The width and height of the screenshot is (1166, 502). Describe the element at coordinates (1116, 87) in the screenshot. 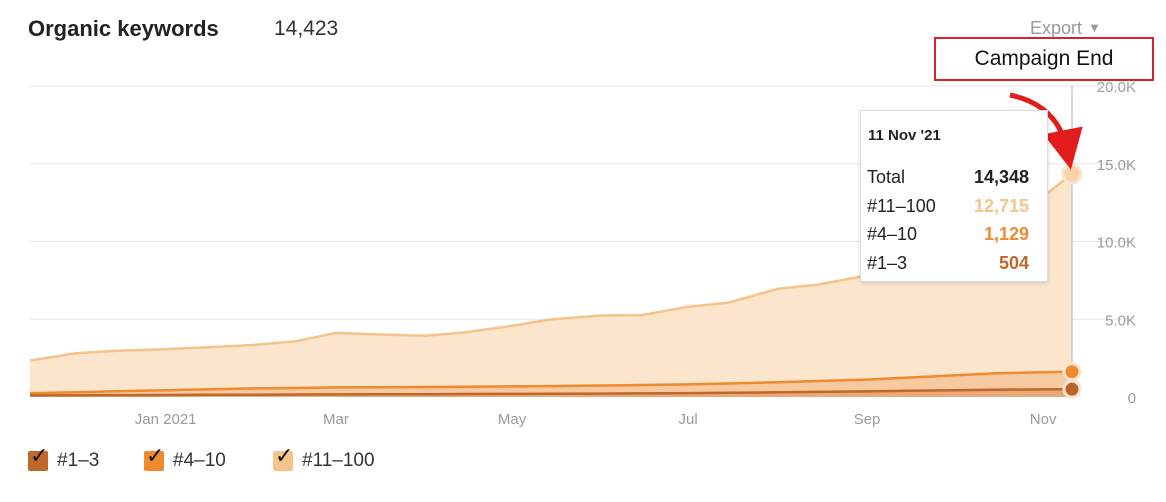

I see `y-tick-label: 20.0K` at that location.